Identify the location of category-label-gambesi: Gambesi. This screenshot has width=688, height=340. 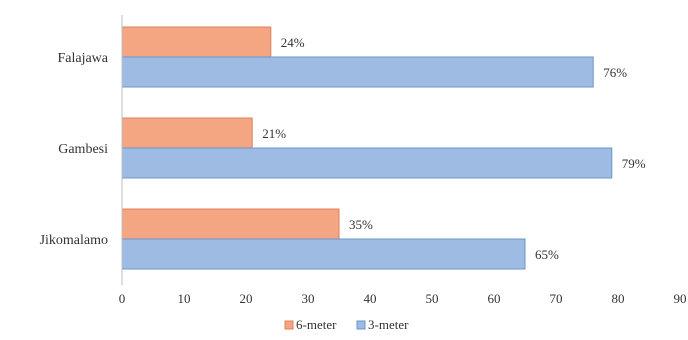
(83, 149).